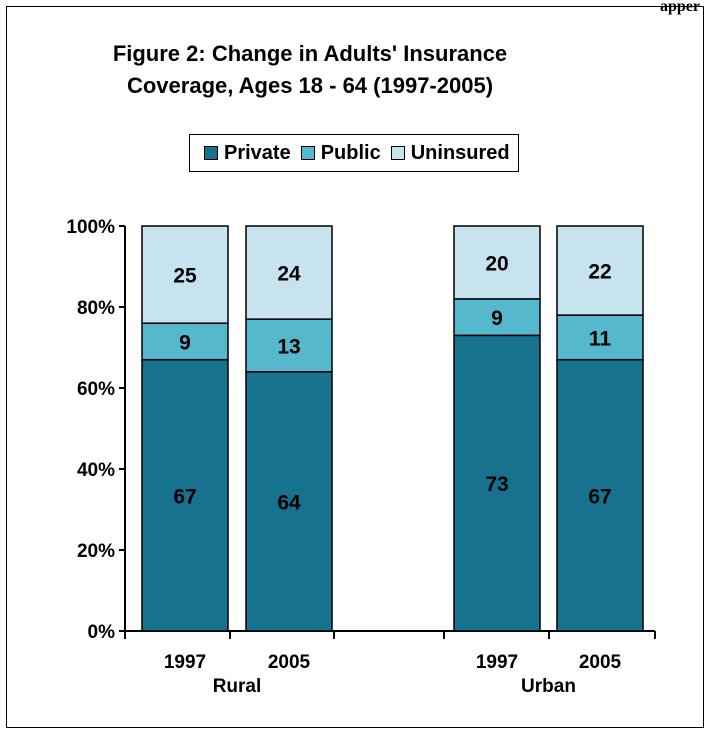 This screenshot has width=710, height=734. I want to click on x-group-label: Urban, so click(548, 686).